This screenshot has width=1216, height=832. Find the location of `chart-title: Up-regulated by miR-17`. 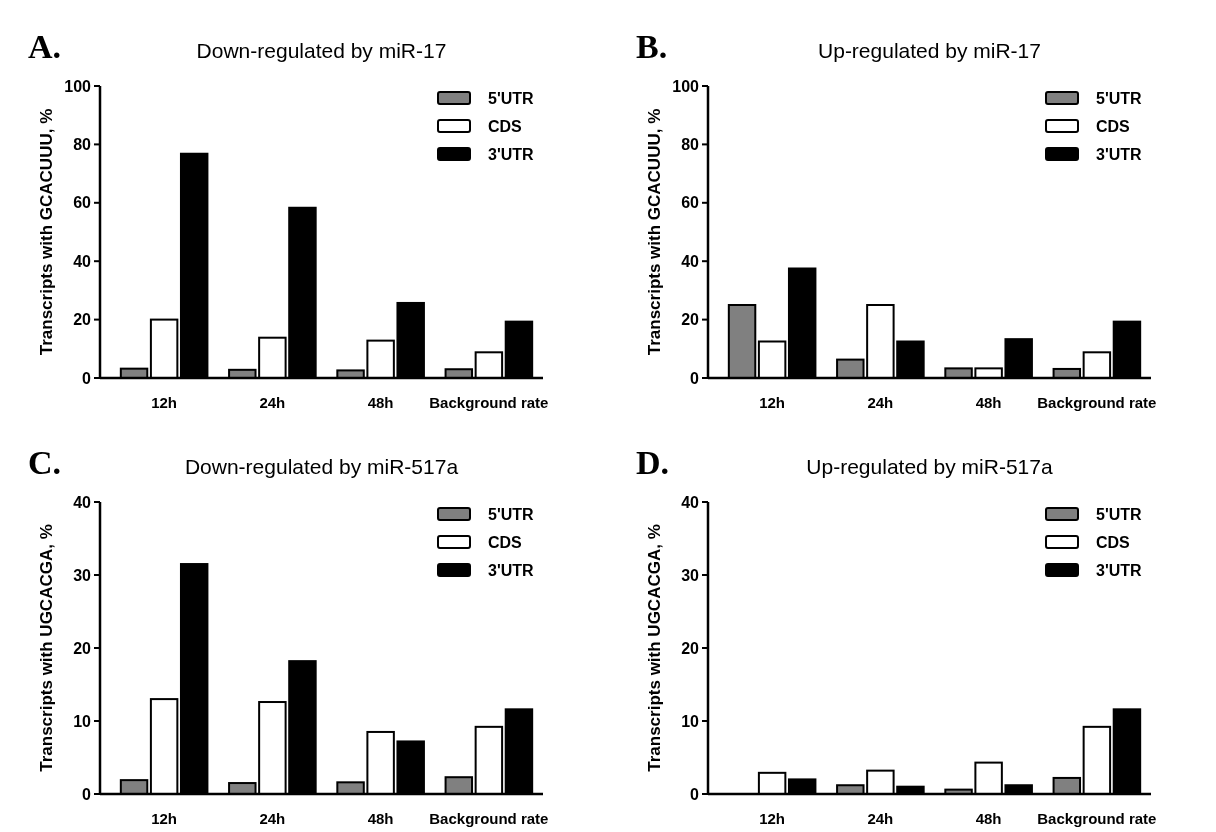

chart-title: Up-regulated by miR-17 is located at coordinates (929, 50).